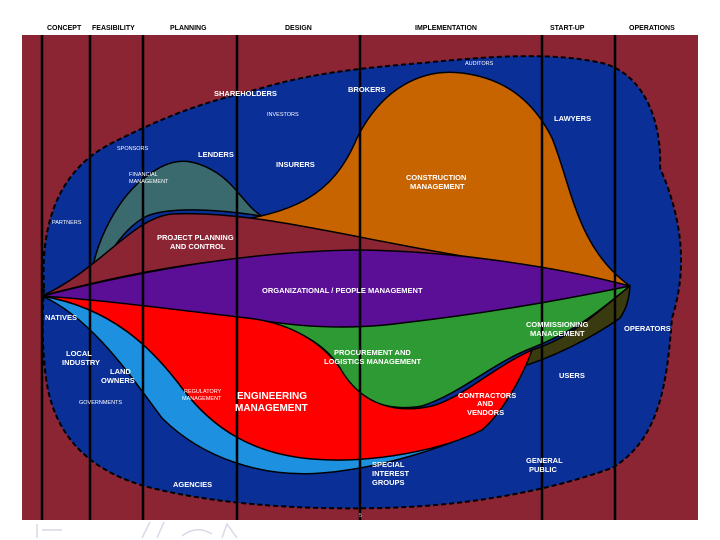  I want to click on label-lenders: LENDERS, so click(216, 154).